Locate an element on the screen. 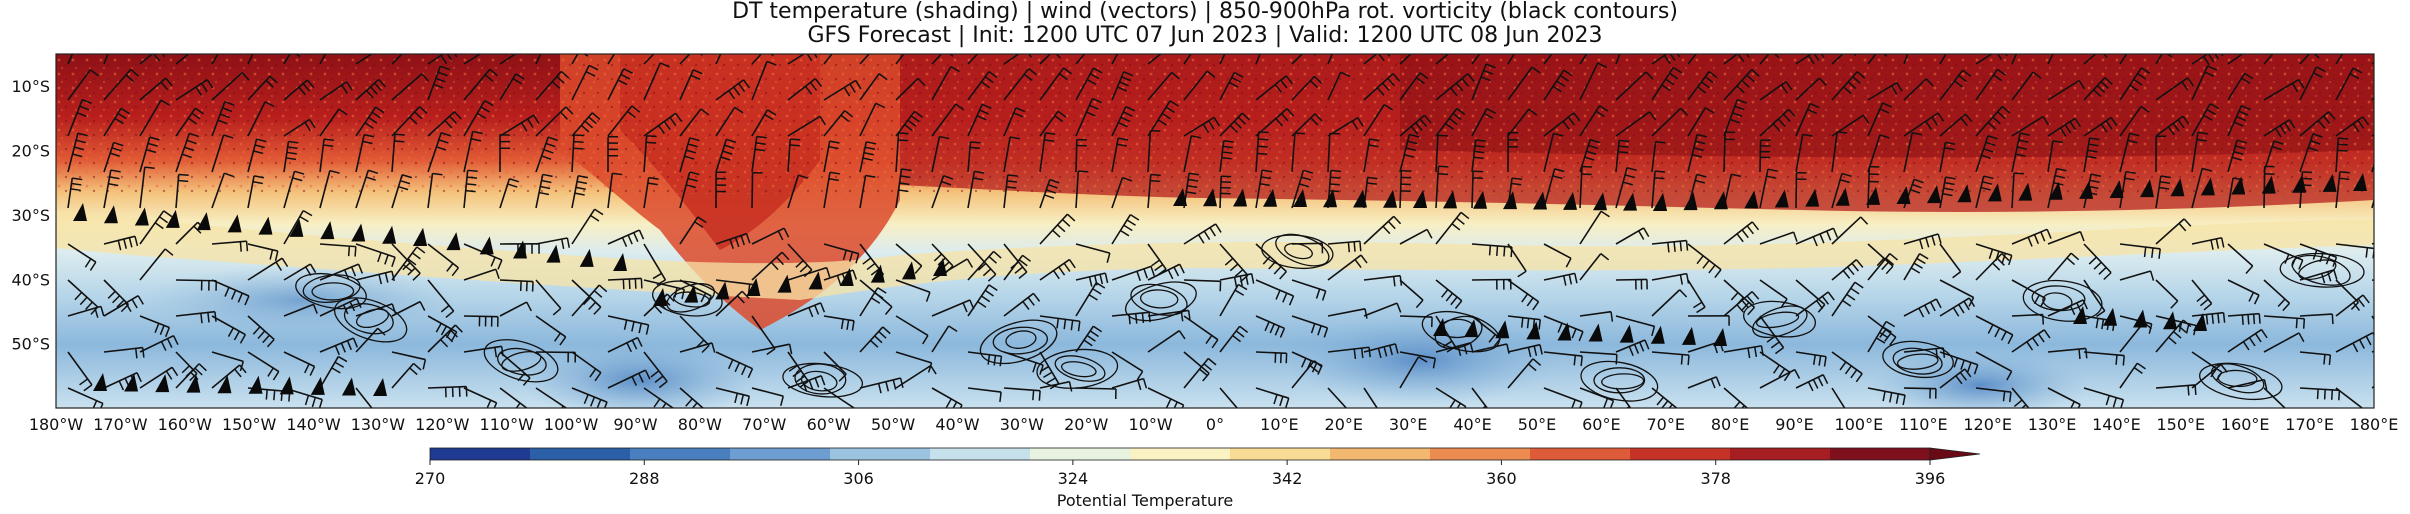 This screenshot has width=2410, height=514. lon-label: 80°E is located at coordinates (1730, 424).